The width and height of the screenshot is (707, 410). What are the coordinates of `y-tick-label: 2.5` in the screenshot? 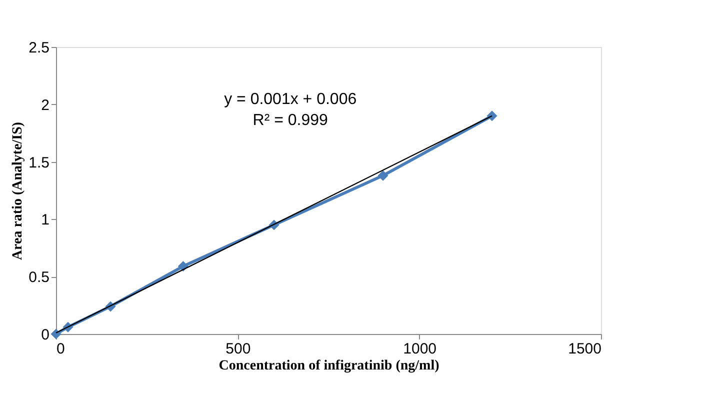 It's located at (39, 48).